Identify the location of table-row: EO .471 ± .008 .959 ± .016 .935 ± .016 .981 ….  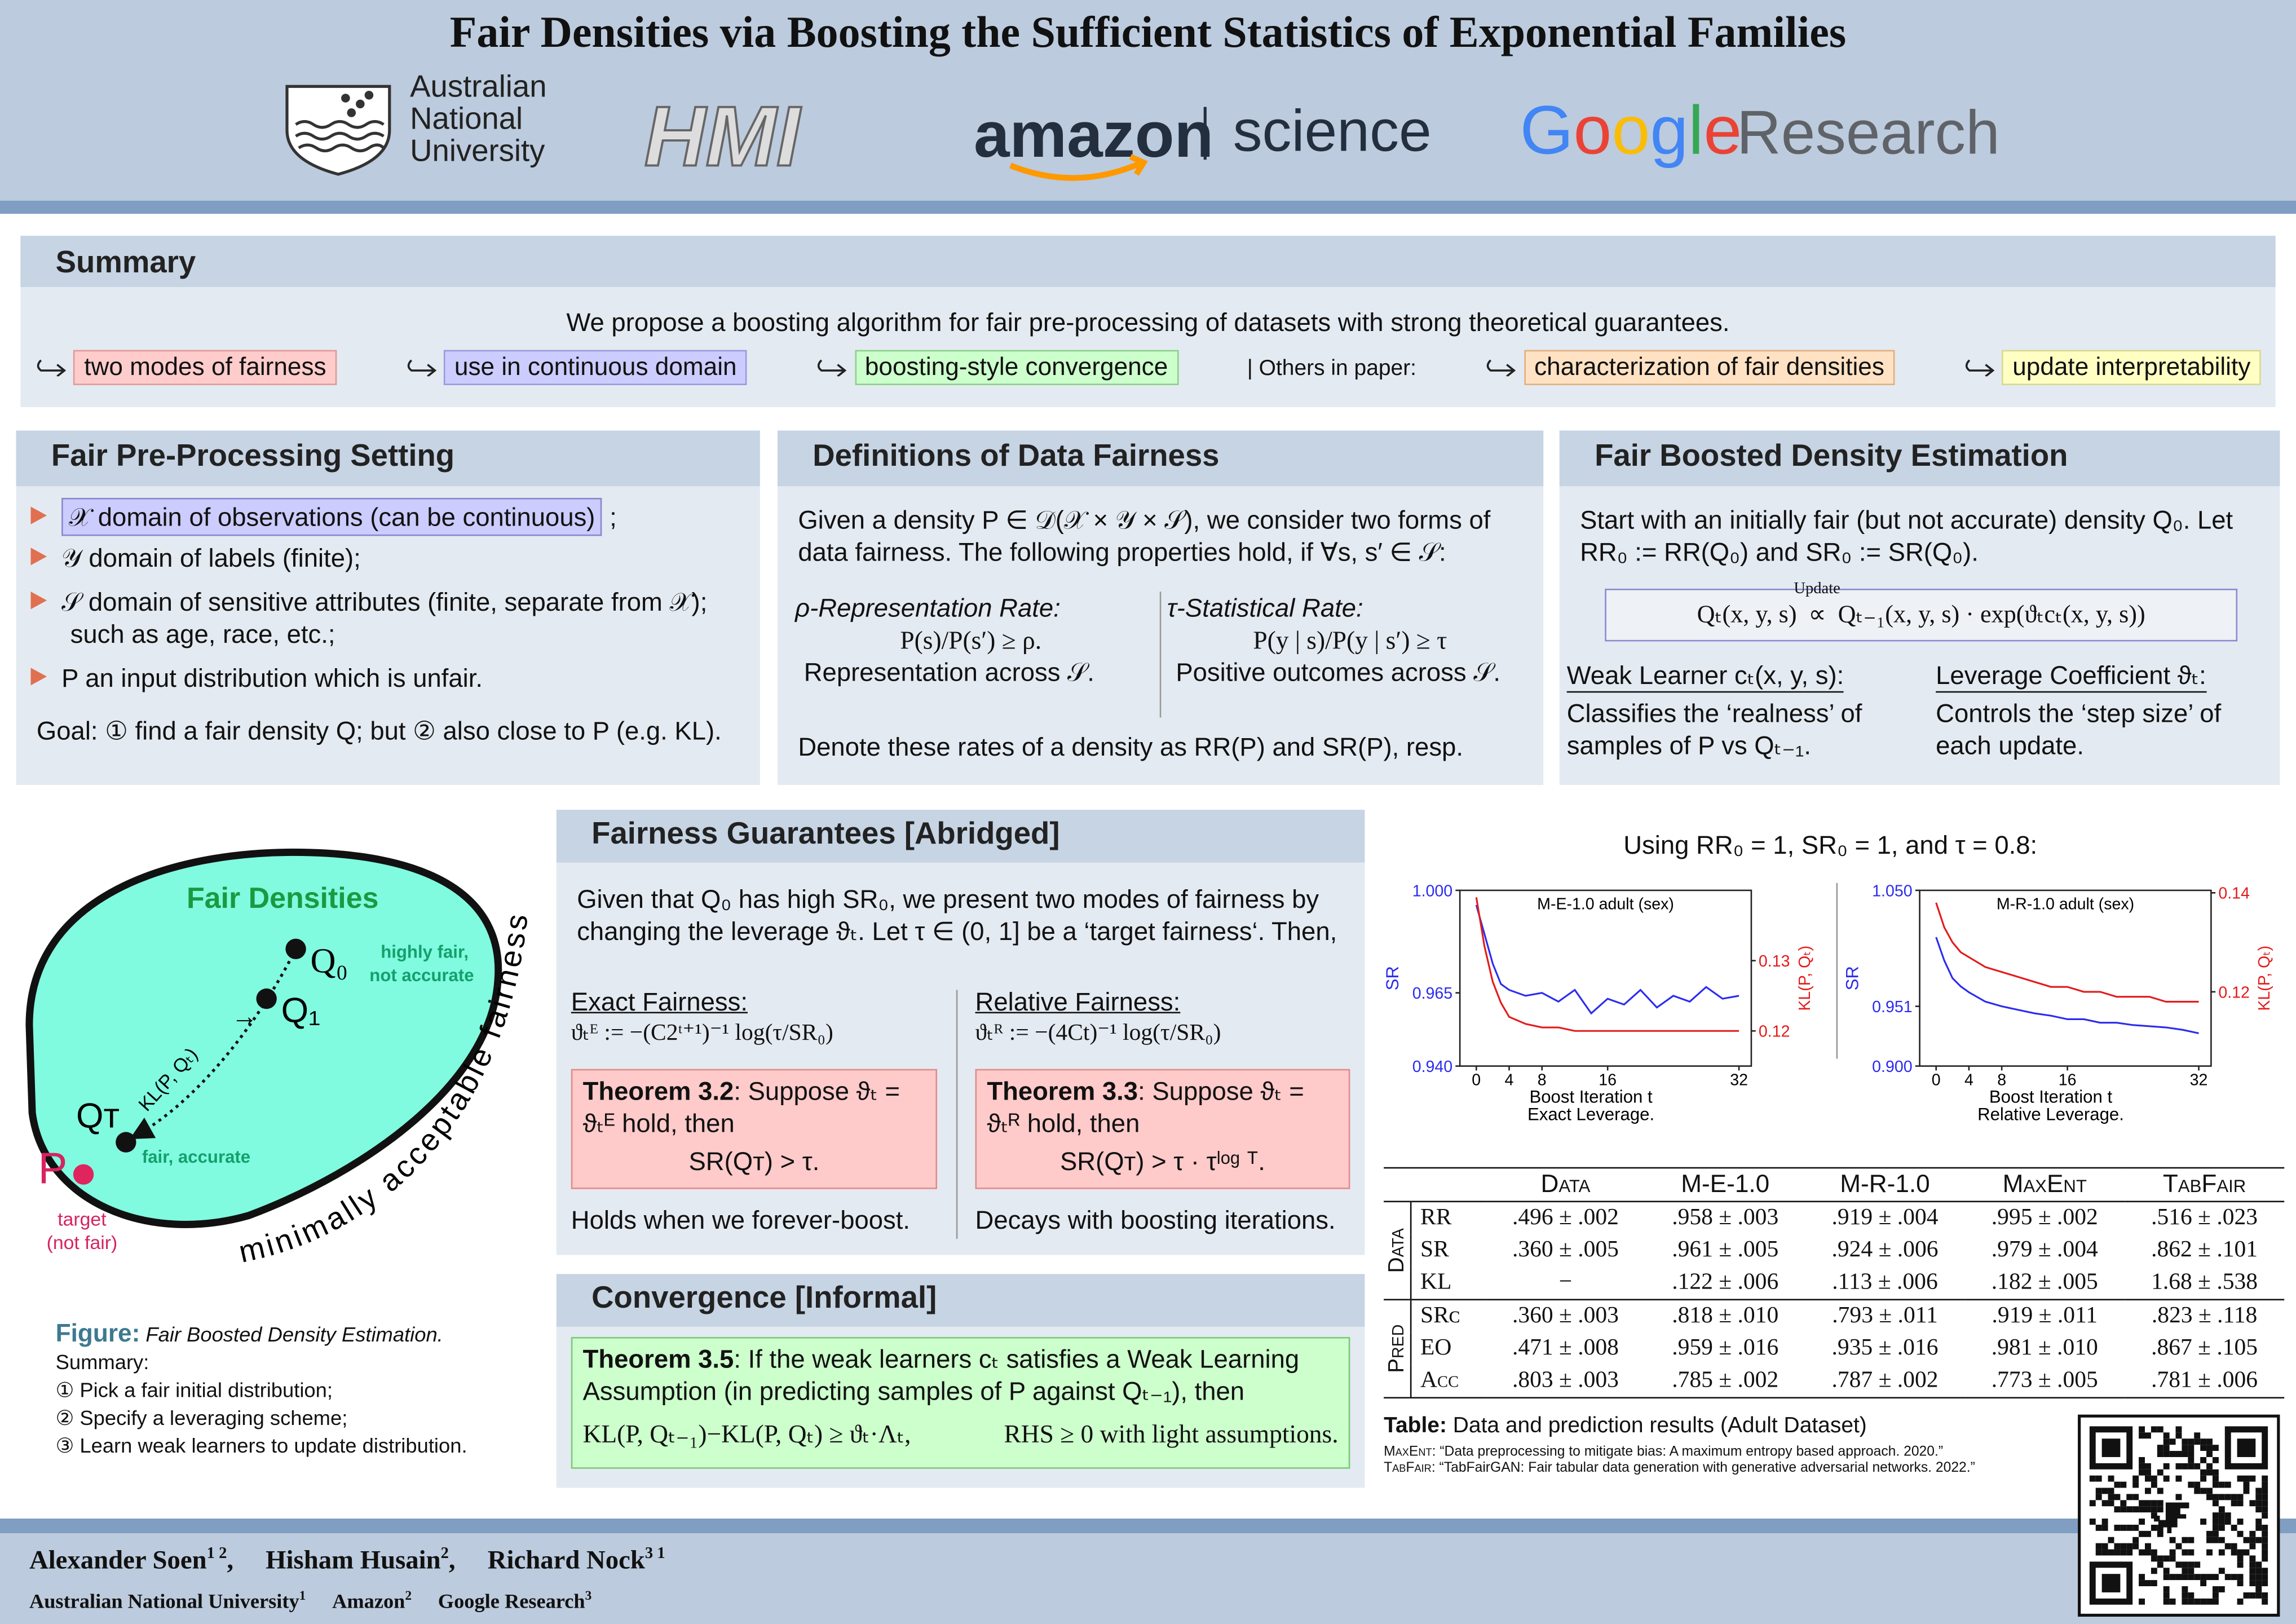
(1834, 1348).